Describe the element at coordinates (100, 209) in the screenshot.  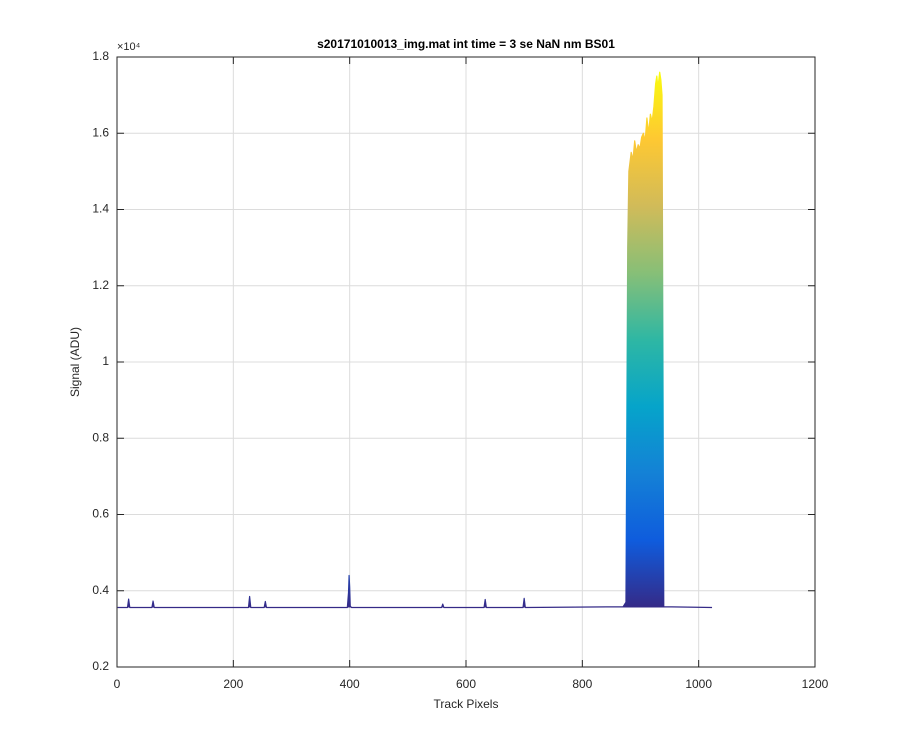
I see `y-tick-label: 1.4` at that location.